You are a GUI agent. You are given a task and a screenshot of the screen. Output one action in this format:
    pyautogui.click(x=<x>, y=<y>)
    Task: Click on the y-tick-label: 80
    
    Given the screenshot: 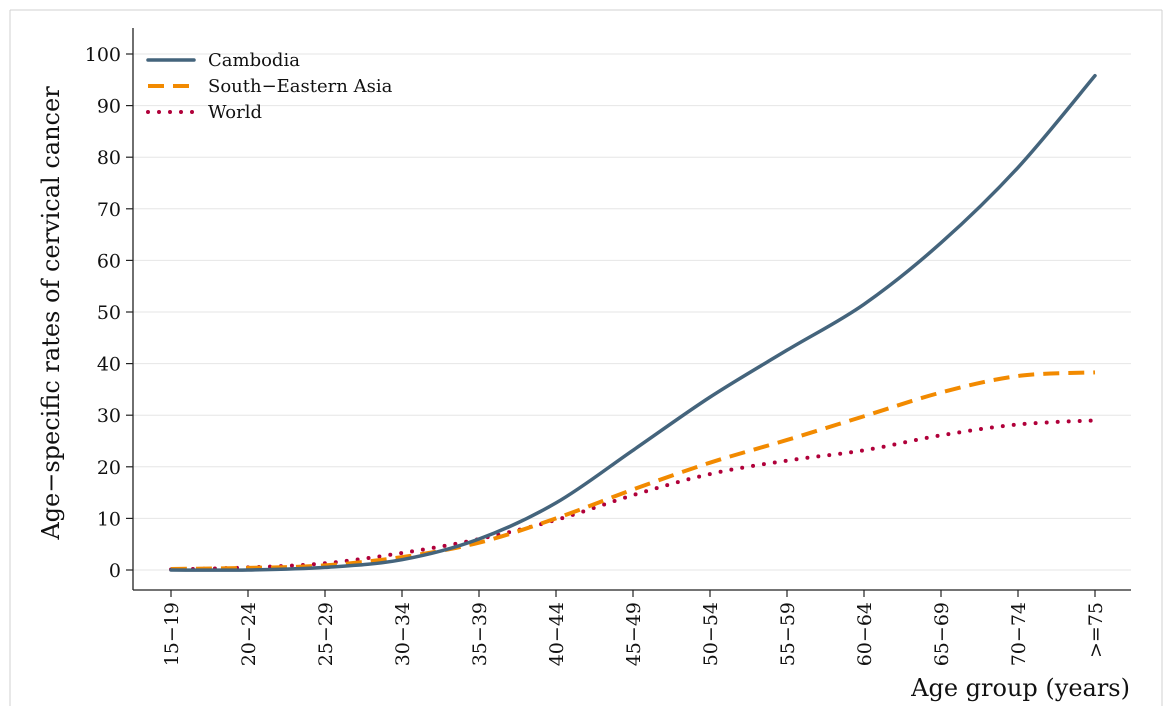 What is the action you would take?
    pyautogui.click(x=109, y=158)
    